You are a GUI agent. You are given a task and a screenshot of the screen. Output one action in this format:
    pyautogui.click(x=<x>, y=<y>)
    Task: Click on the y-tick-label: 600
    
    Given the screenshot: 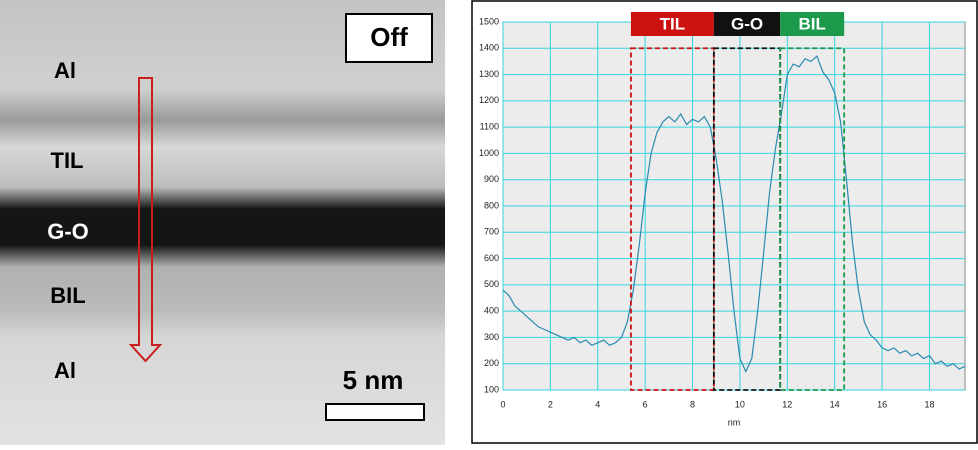 What is the action you would take?
    pyautogui.click(x=491, y=258)
    